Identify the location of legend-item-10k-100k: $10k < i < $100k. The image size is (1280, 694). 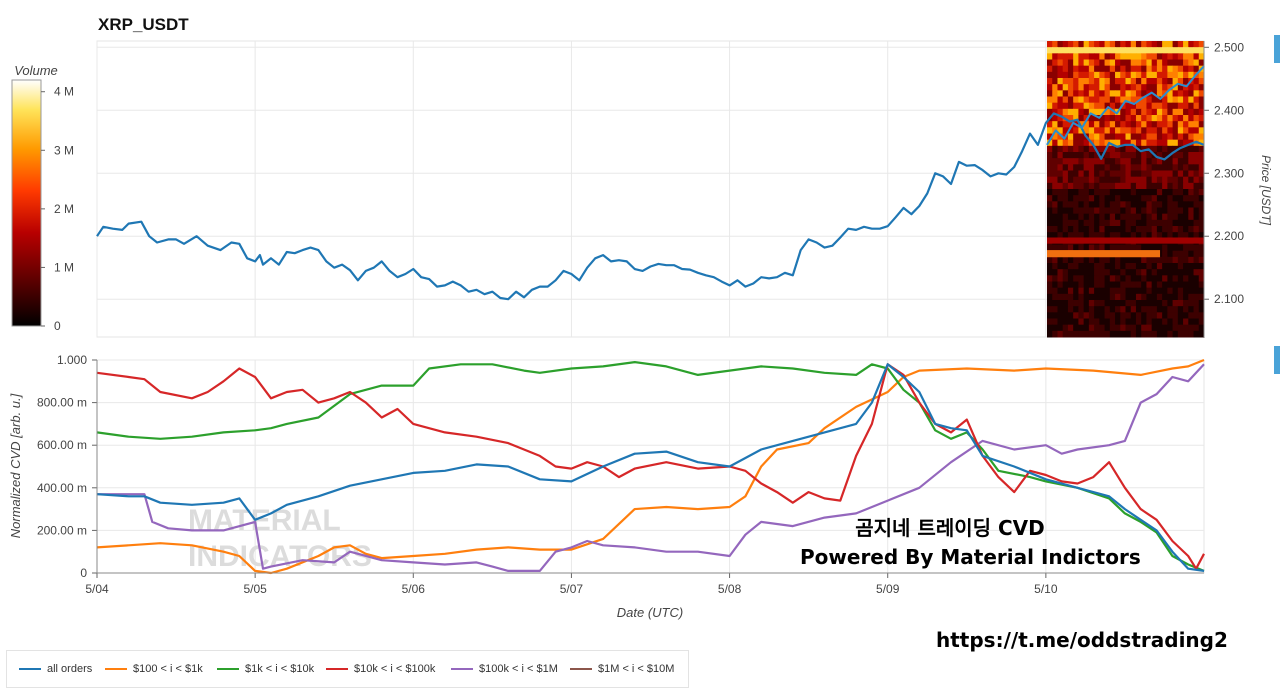
(380, 669).